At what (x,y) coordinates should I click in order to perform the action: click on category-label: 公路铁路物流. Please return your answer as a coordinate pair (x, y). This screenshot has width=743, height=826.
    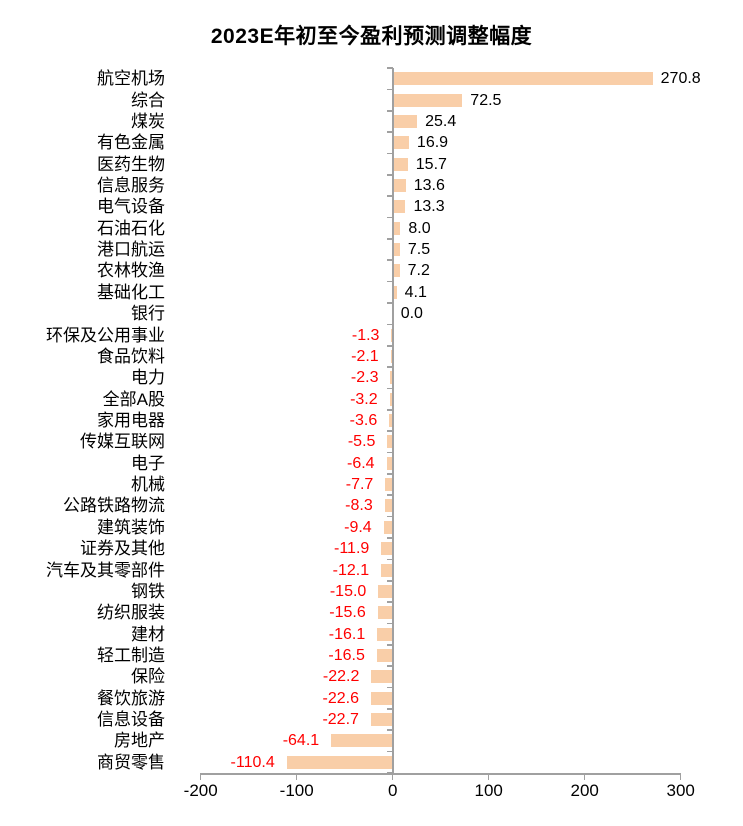
    Looking at the image, I should click on (114, 506).